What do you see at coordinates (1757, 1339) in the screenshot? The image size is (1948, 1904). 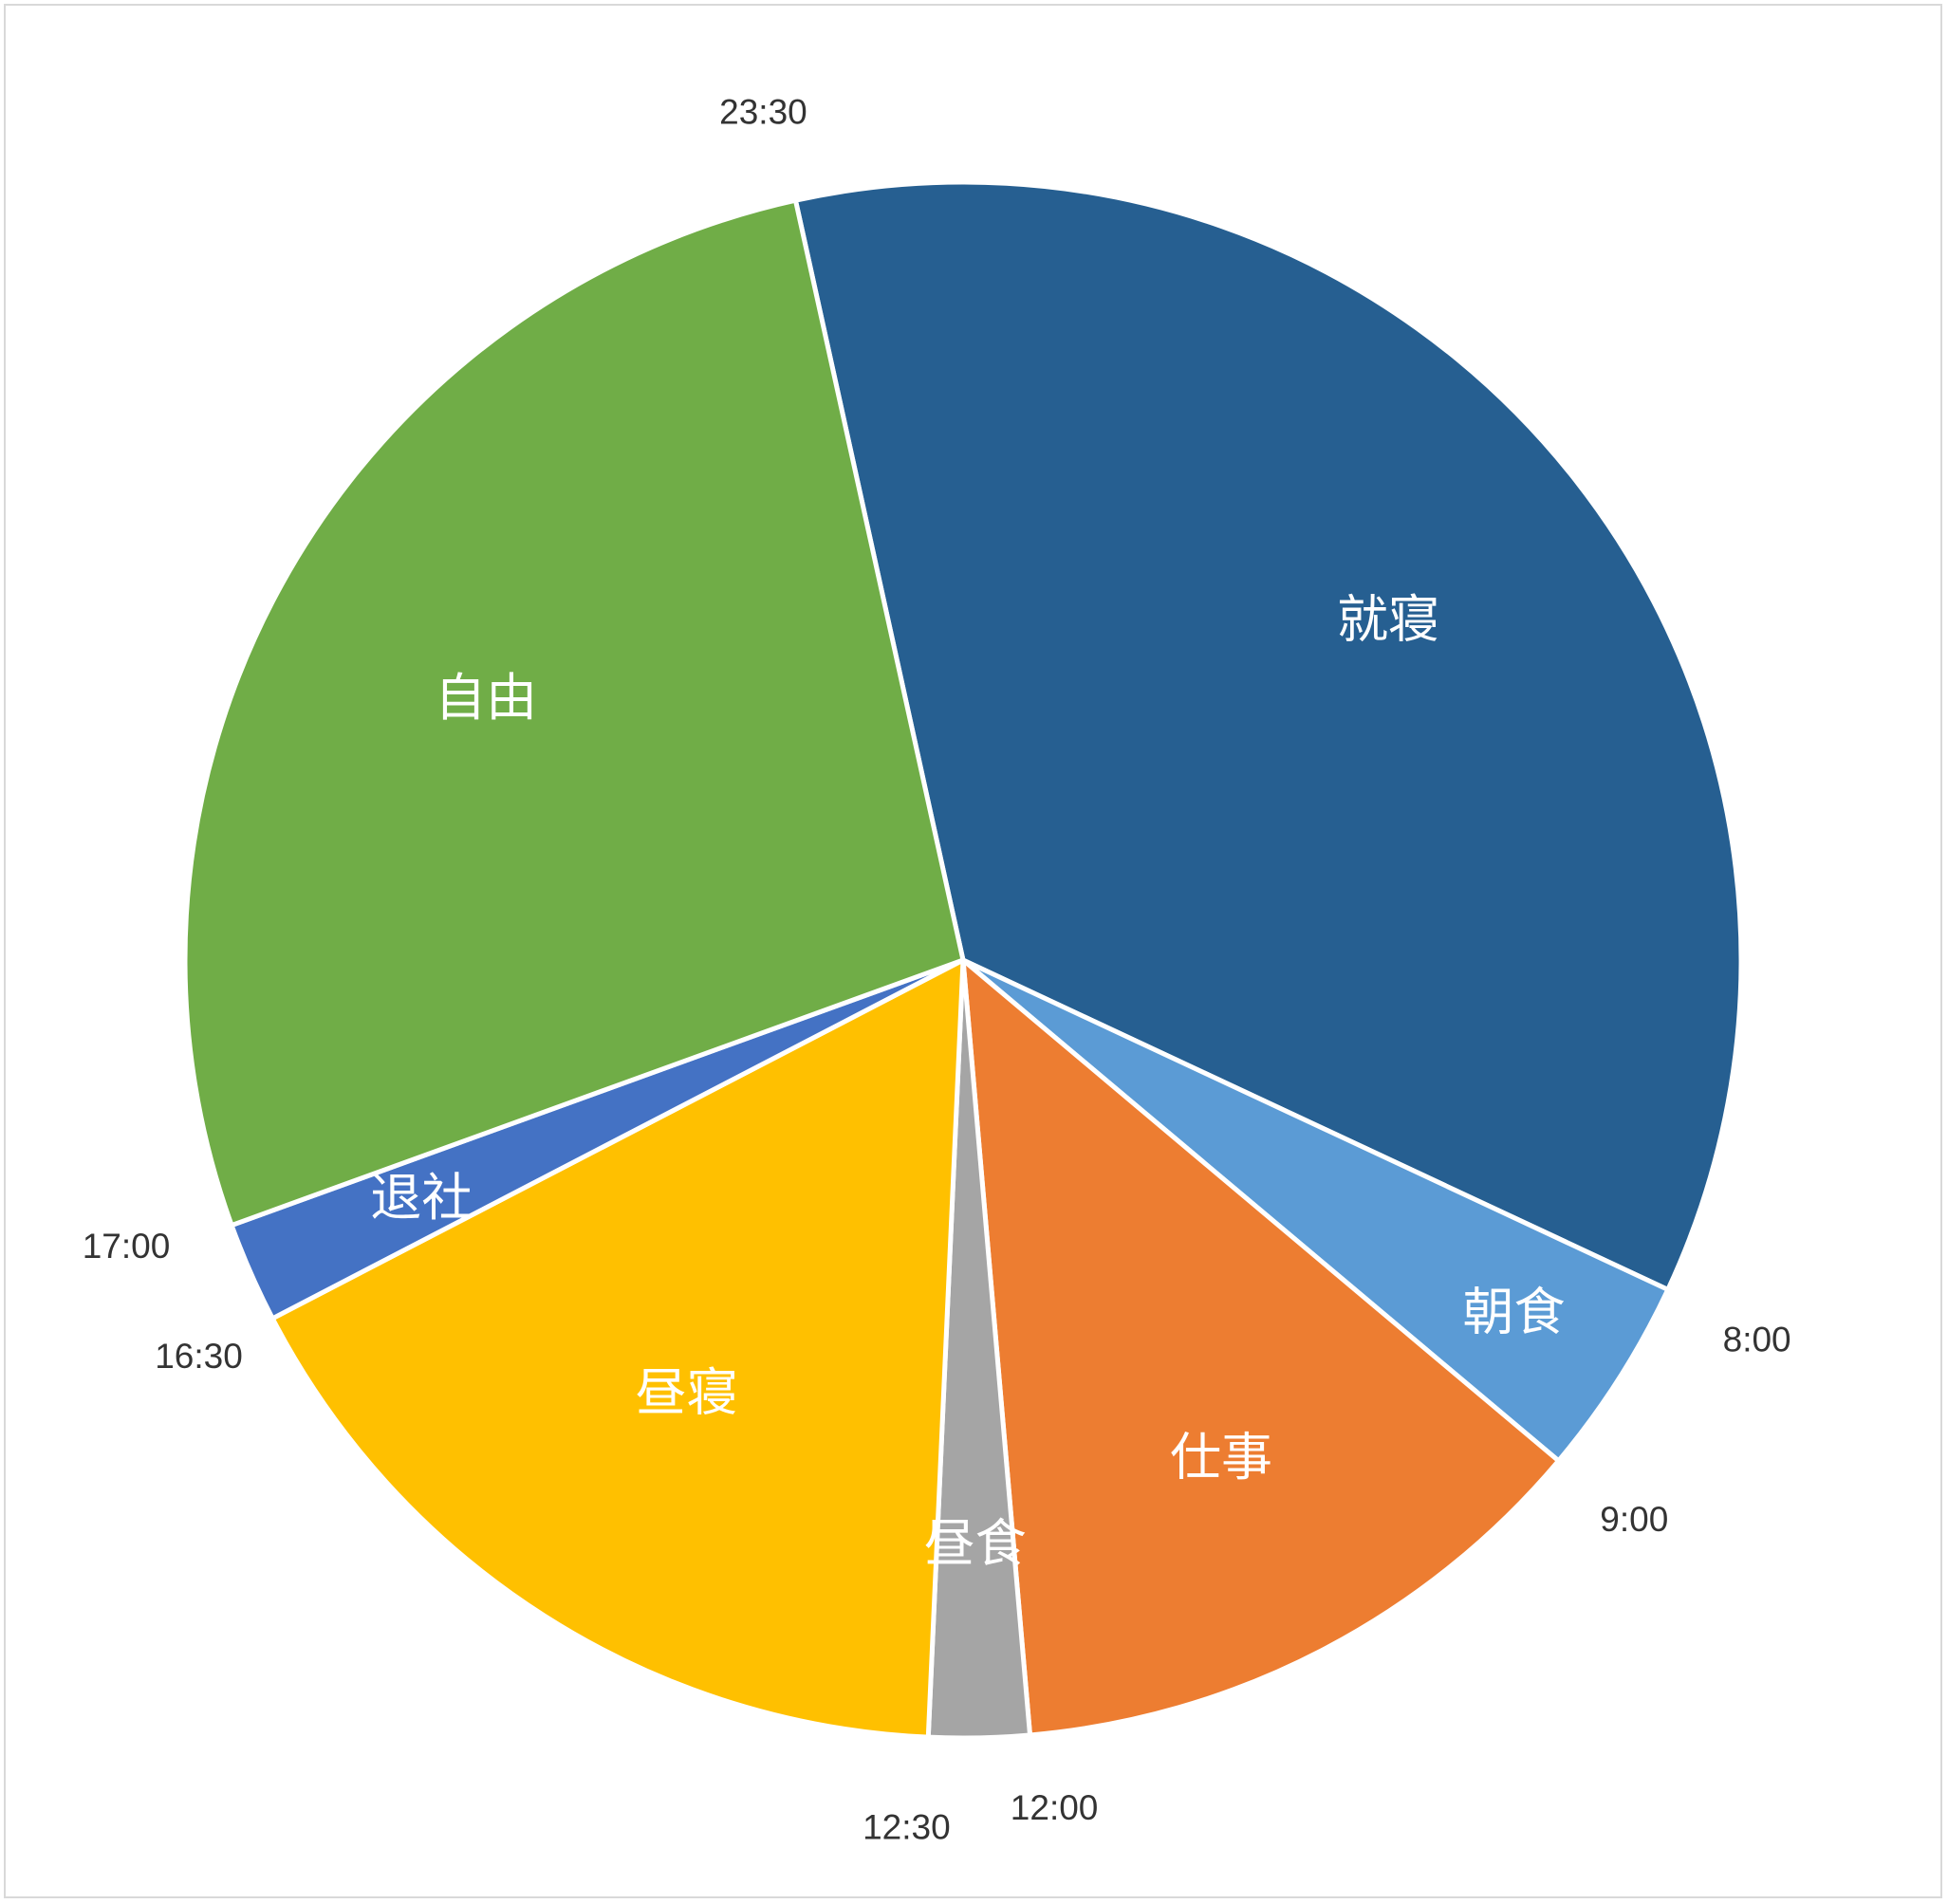 I see `time-label-2: 8:00` at bounding box center [1757, 1339].